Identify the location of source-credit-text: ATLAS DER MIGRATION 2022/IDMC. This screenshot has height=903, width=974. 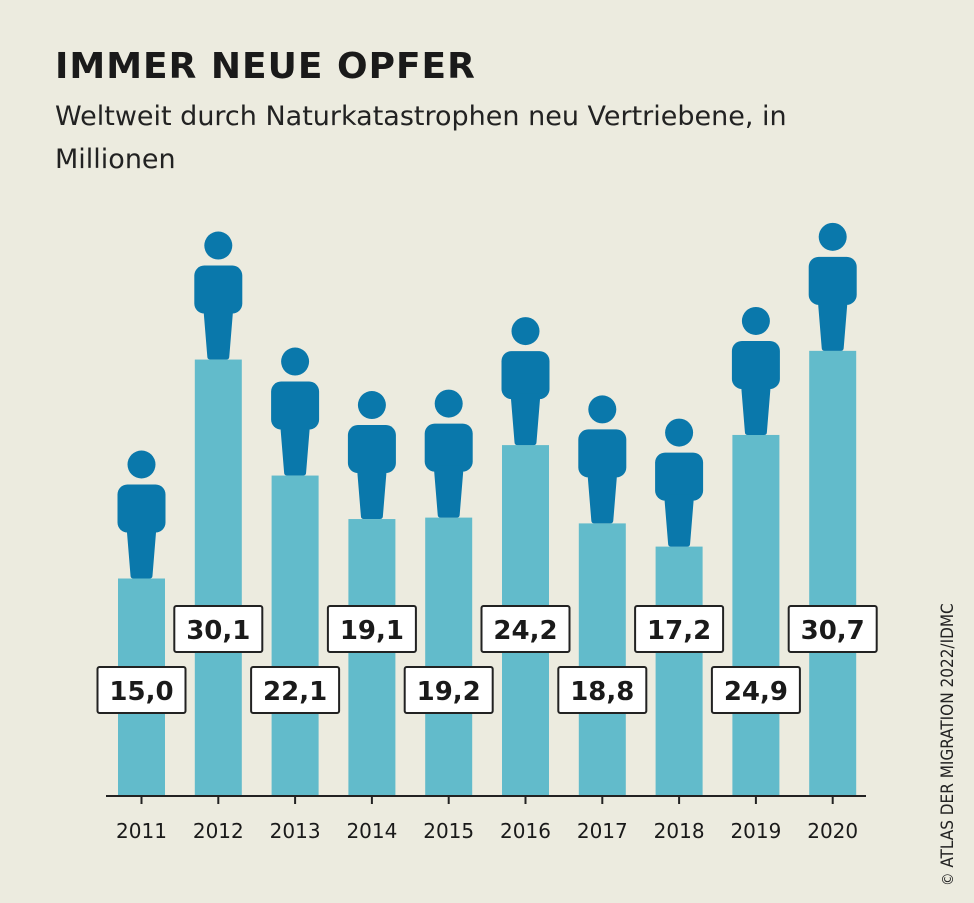
(948, 735).